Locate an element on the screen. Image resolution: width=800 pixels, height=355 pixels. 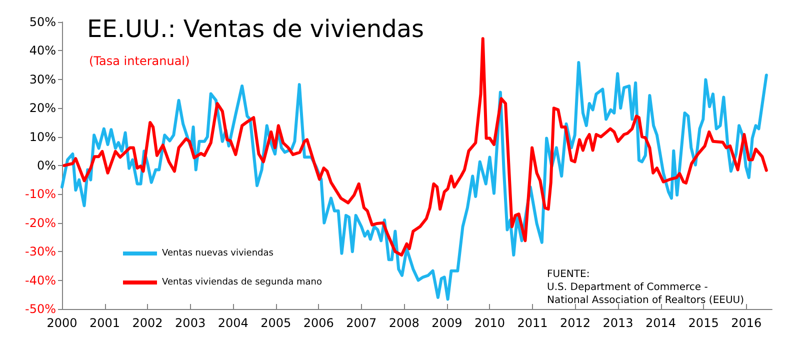
y-tick-label: 0% is located at coordinates (46, 165).